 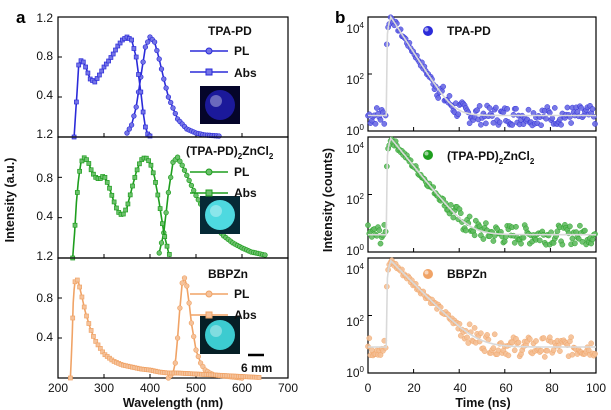 I want to click on y-tick: 1.2, so click(x=44, y=18).